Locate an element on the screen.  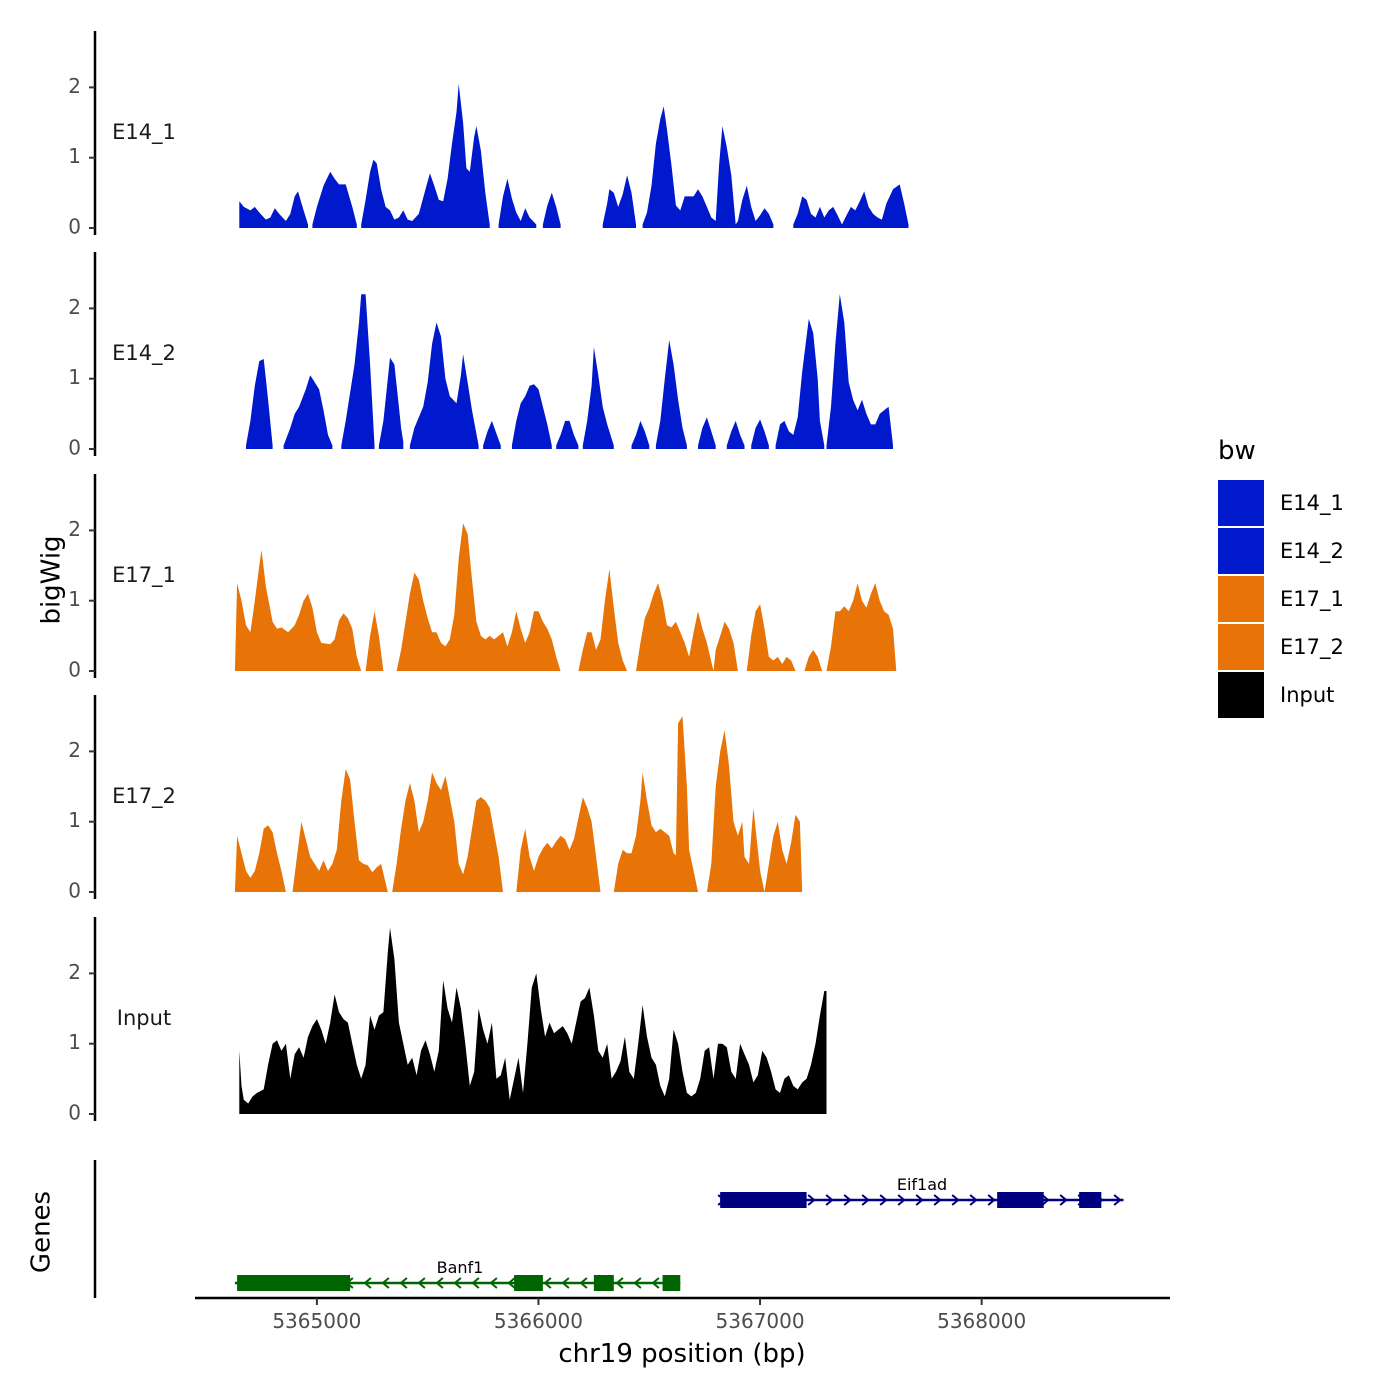
track-label: Input is located at coordinates (144, 1018).